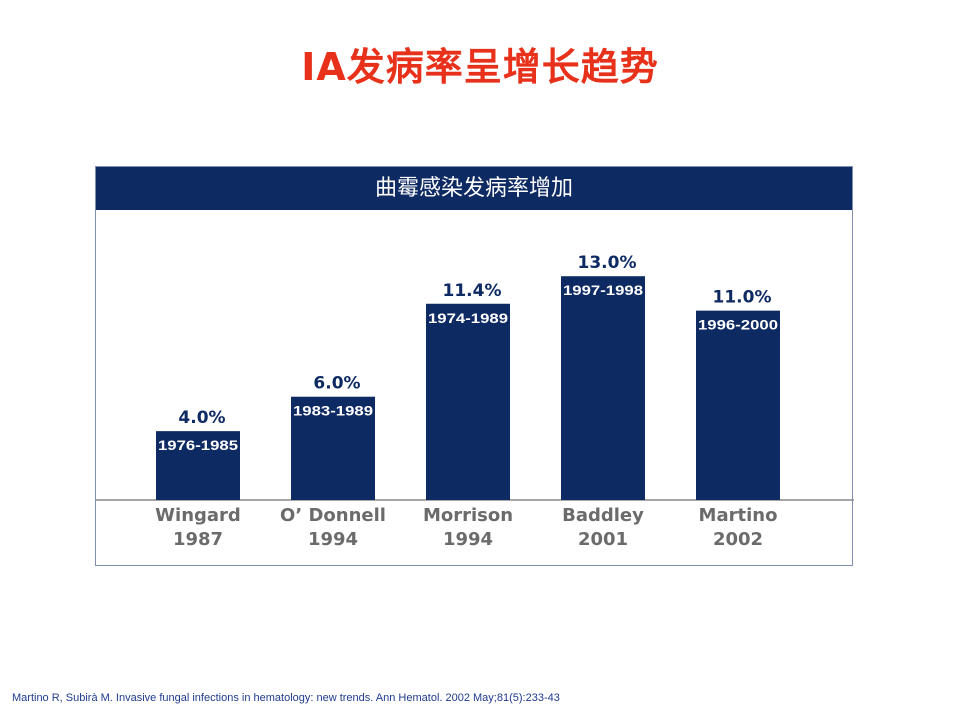 The width and height of the screenshot is (960, 720). I want to click on period-label: 1983-1989, so click(333, 411).